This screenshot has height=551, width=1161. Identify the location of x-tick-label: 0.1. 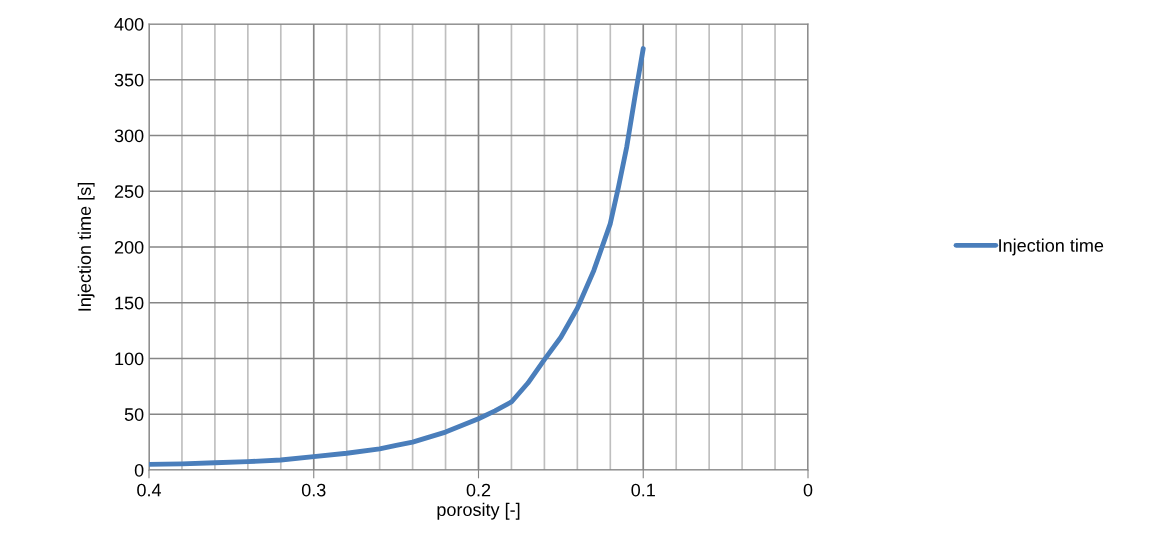
(643, 490).